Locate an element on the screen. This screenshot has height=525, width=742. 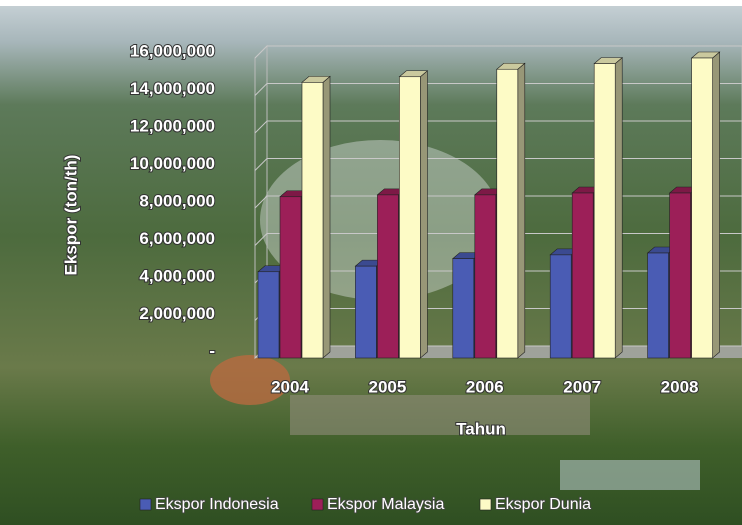
y-tick-label: 14,000,000 is located at coordinates (172, 88).